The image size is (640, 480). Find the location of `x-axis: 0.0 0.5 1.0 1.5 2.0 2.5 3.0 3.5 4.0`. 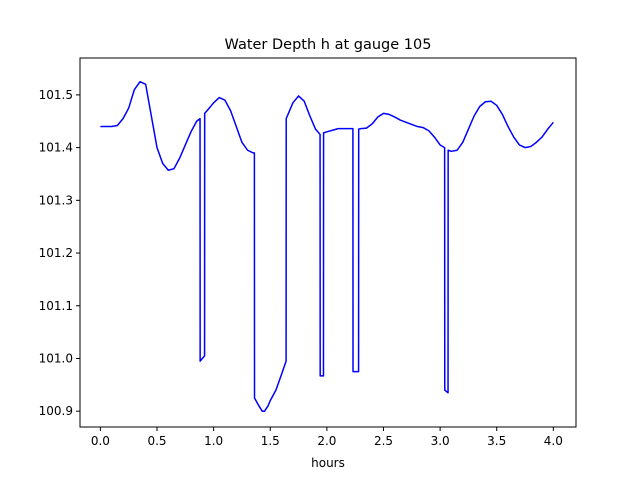

x-axis: 0.0 0.5 1.0 1.5 2.0 2.5 3.0 3.5 4.0 is located at coordinates (327, 437).